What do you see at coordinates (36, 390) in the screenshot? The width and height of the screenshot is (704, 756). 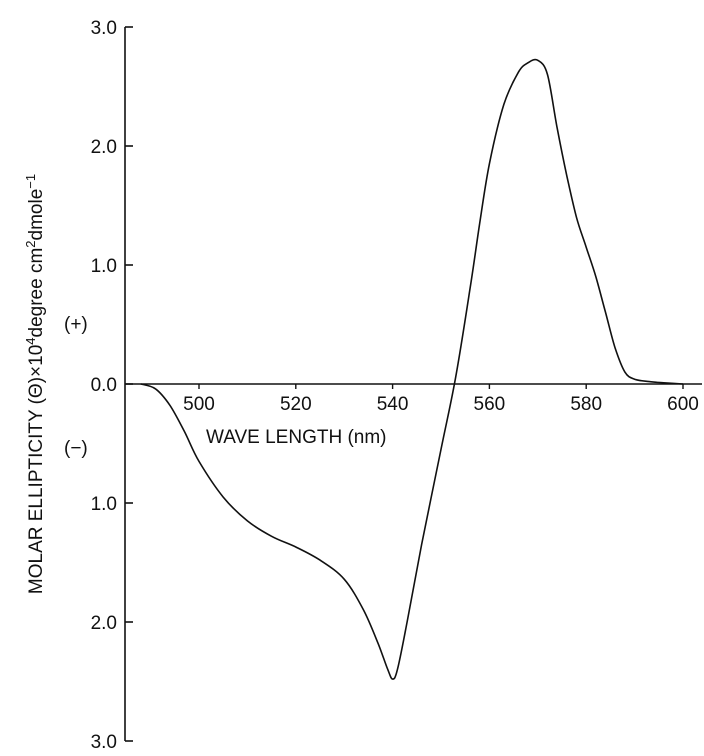 I see `y-axis-title-symbol: Θ` at bounding box center [36, 390].